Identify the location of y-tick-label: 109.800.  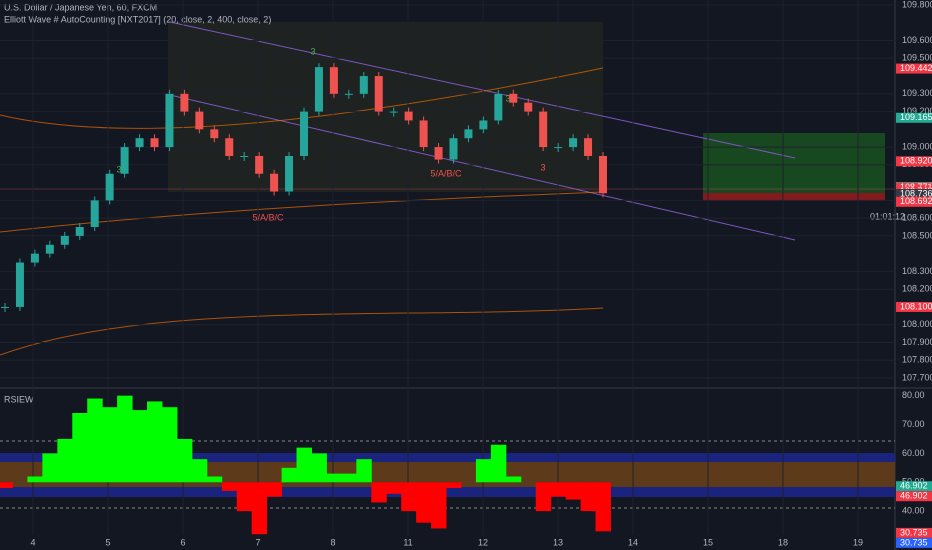
(917, 4).